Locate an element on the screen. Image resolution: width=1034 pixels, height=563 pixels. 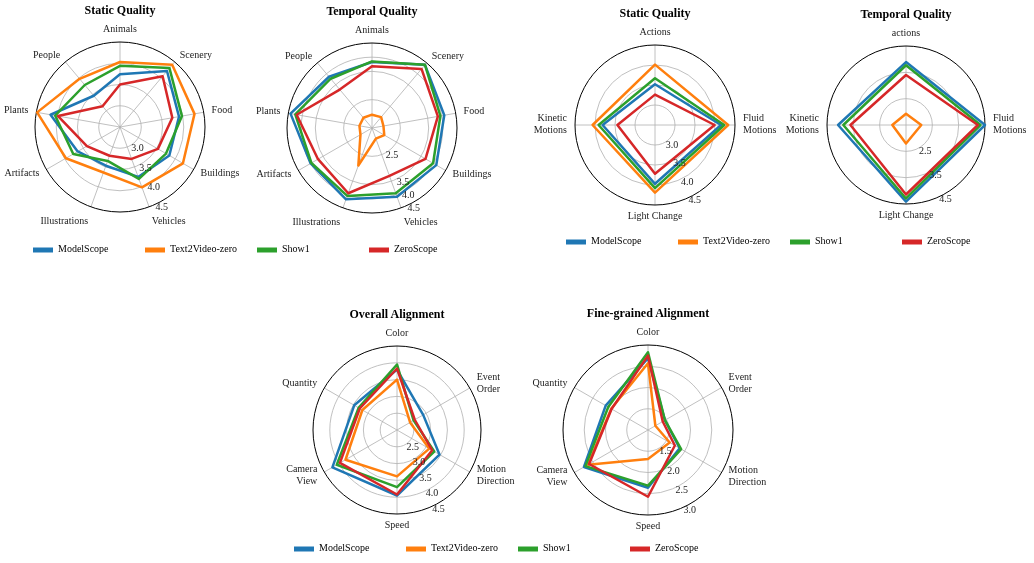
chart-title: Fine-grained Alignment is located at coordinates (648, 313).